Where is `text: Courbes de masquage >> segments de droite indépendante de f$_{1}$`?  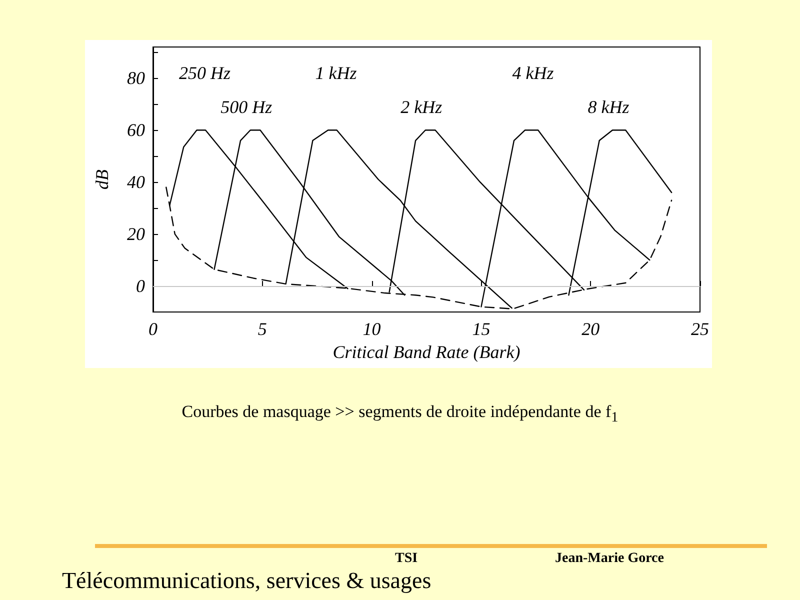 text: Courbes de masquage >> segments de droite indépendante de f$_{1}$ is located at coordinates (400, 414).